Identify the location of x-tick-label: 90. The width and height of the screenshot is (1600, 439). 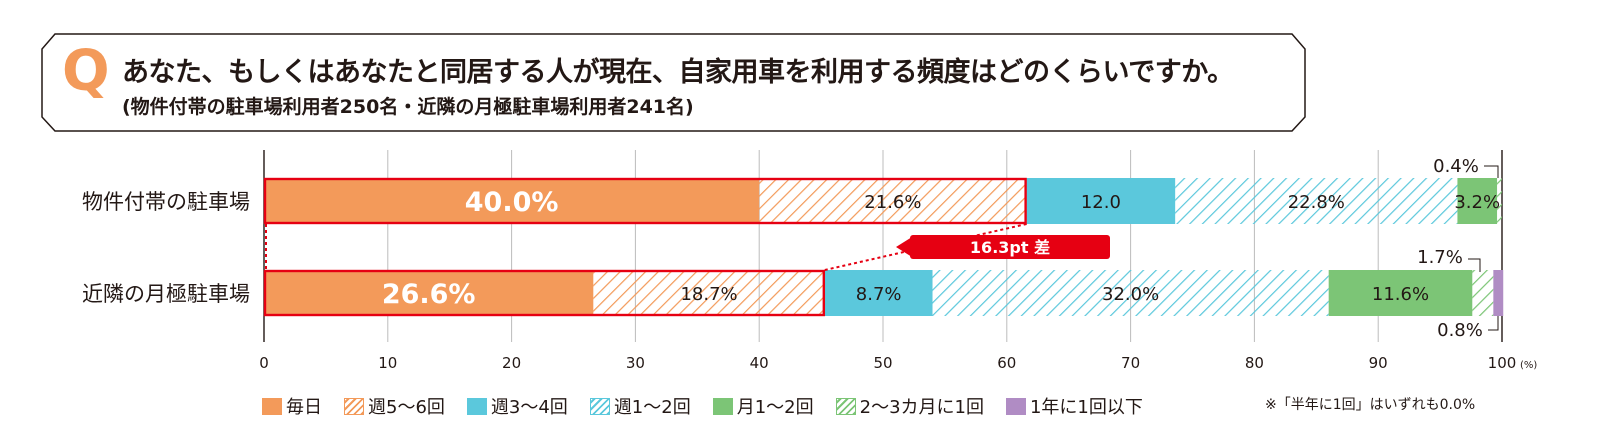
(1378, 363).